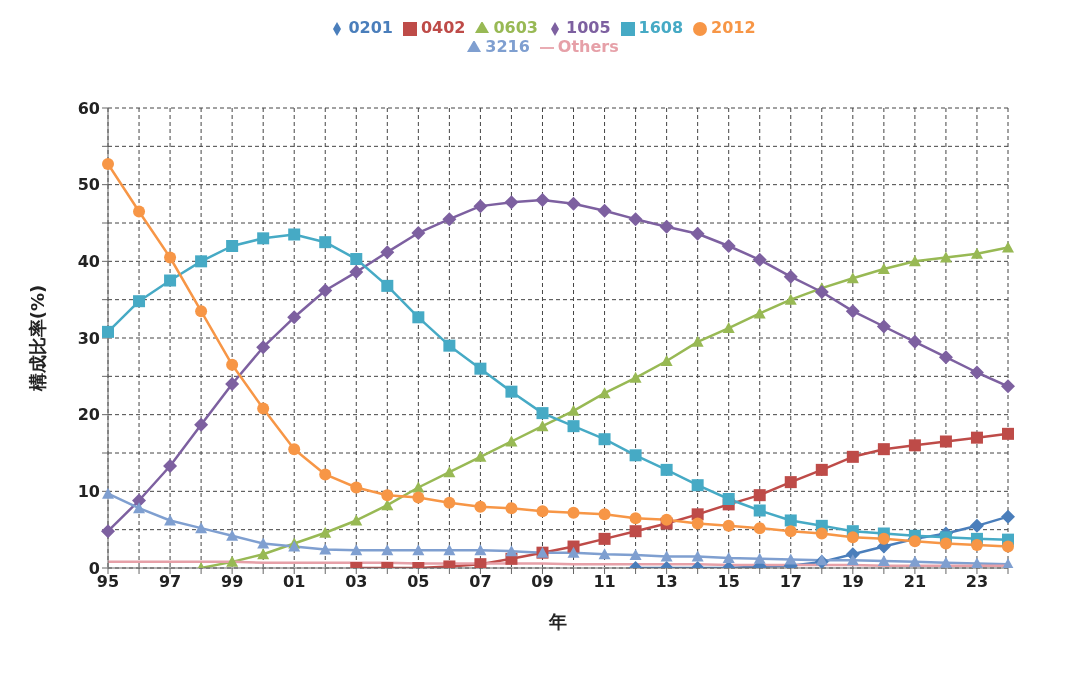 Image resolution: width=1086 pixels, height=691 pixels. I want to click on y-tick-label: 30, so click(88, 338).